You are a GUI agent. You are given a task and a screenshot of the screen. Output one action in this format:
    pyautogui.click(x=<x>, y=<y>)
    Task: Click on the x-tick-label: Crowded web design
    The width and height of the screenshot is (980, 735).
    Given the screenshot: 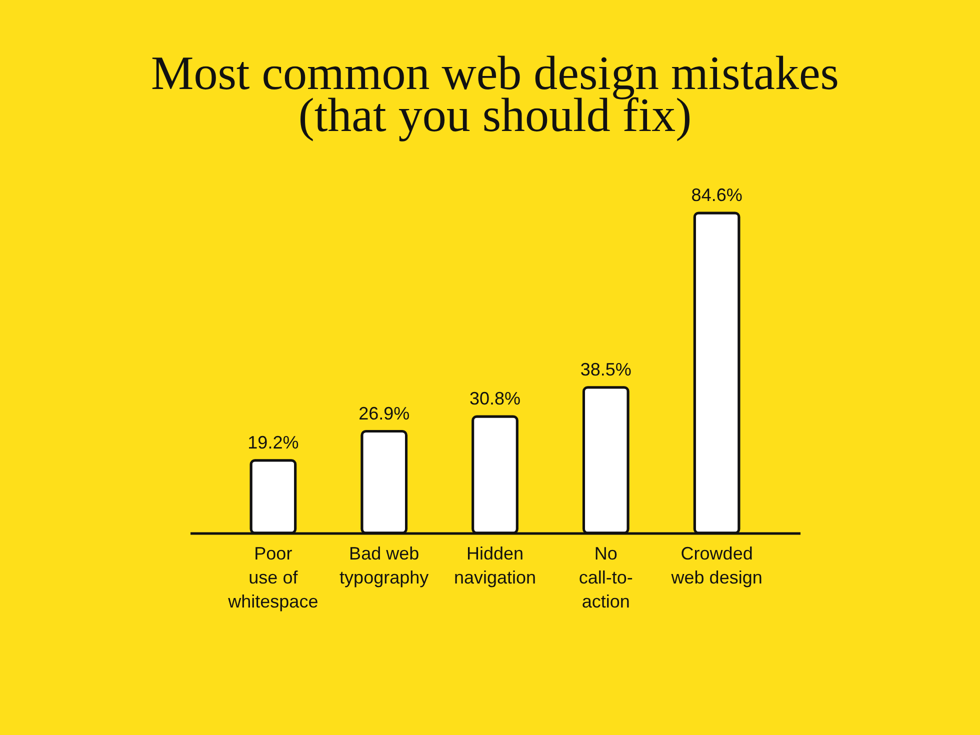 What is the action you would take?
    pyautogui.click(x=716, y=566)
    